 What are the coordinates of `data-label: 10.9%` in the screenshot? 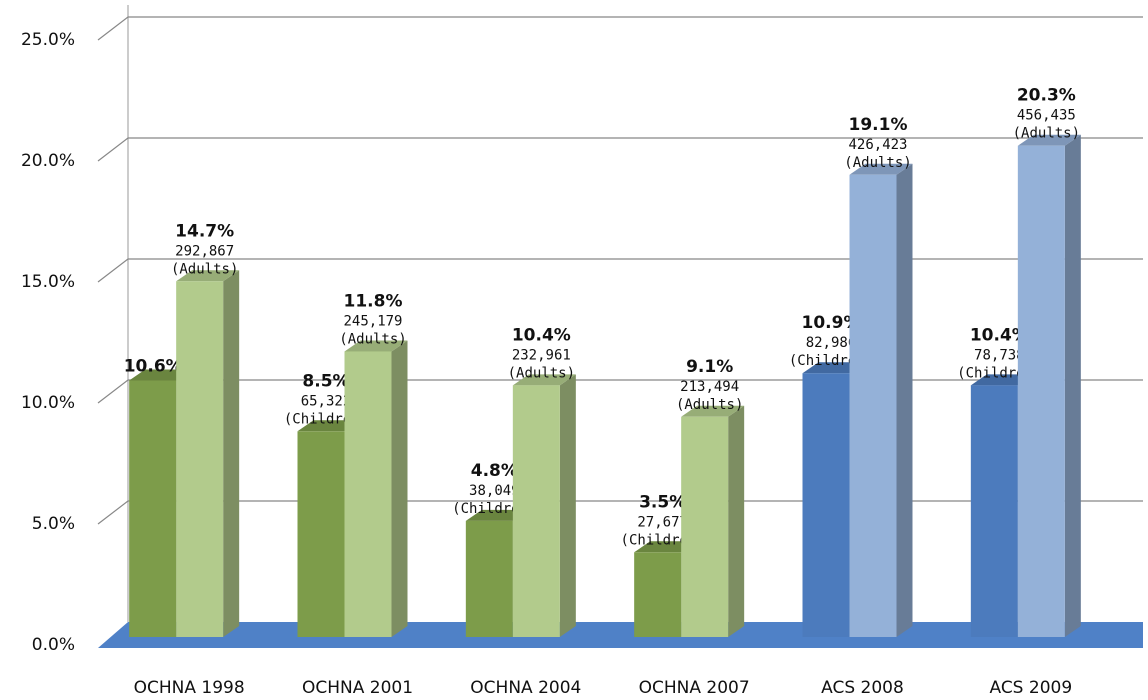 It's located at (831, 323).